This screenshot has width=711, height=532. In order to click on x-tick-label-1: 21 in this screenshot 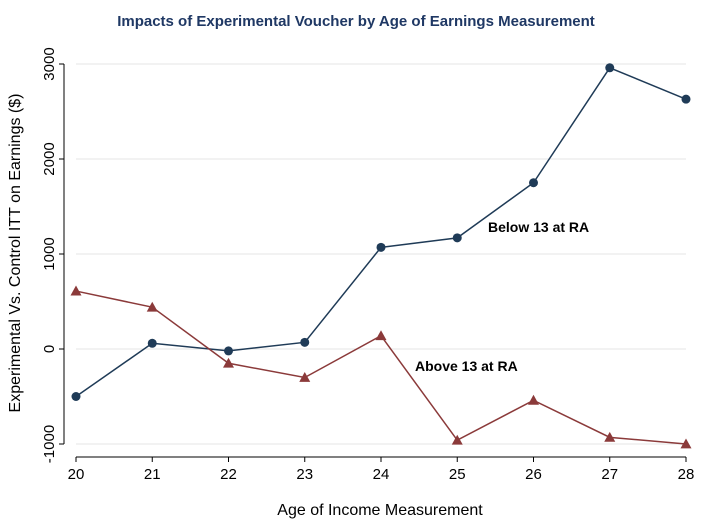, I will do `click(152, 474)`.